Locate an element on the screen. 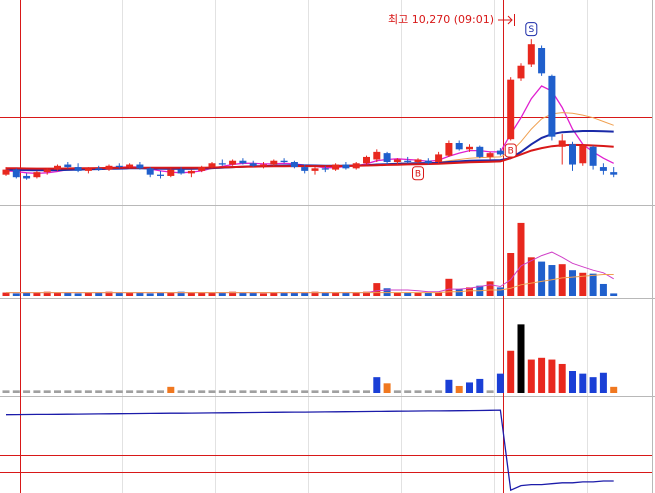  arrow-head is located at coordinates (510, 20).